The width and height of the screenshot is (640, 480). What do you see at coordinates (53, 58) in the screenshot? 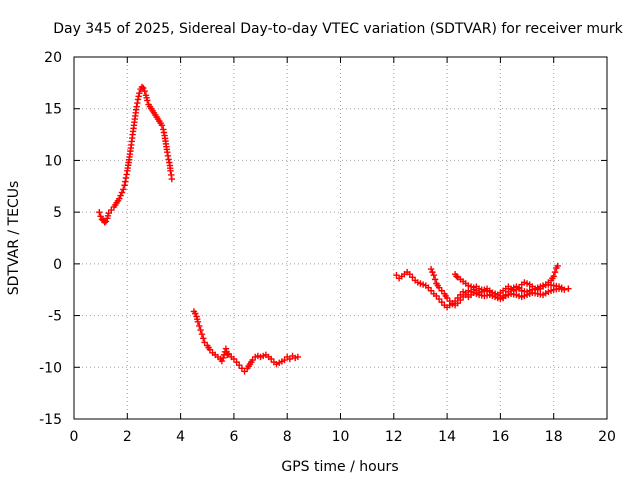
I see `y-tick-label: 20` at bounding box center [53, 58].